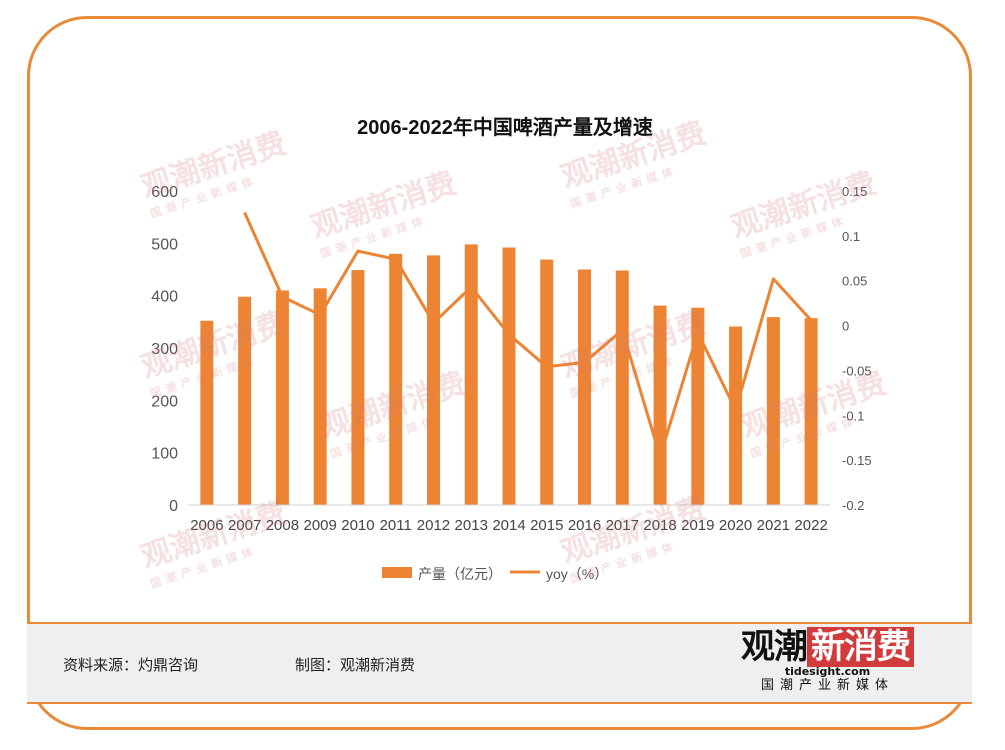 The width and height of the screenshot is (1005, 750). Describe the element at coordinates (397, 572) in the screenshot. I see `legend-bar-swatch` at that location.